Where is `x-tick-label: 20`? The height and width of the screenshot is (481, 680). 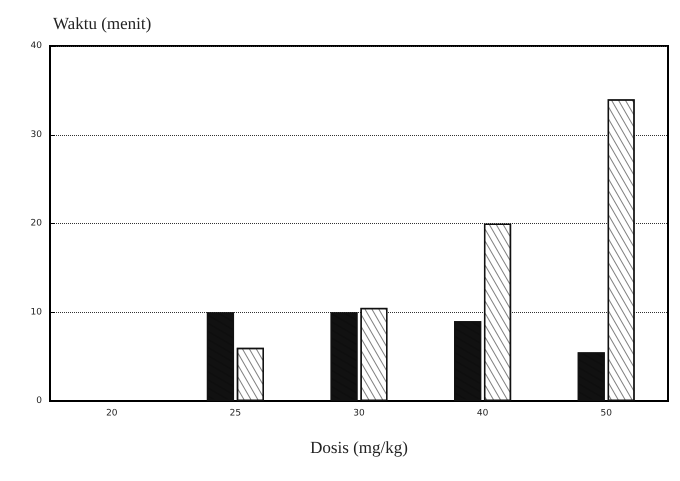
x-tick-label: 20 is located at coordinates (112, 413).